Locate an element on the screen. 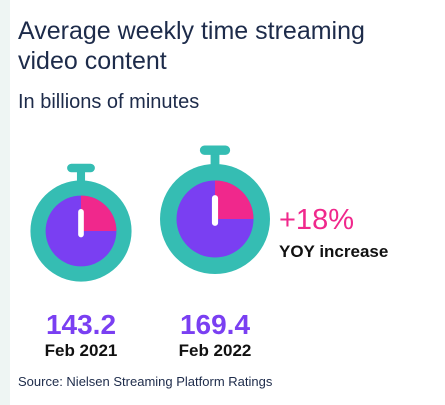  stopwatch-hand-feb-2021 is located at coordinates (81, 223).